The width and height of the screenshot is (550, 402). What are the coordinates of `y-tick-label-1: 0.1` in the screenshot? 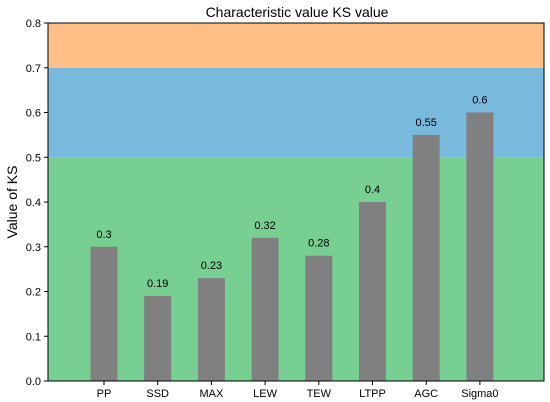 It's located at (33, 337).